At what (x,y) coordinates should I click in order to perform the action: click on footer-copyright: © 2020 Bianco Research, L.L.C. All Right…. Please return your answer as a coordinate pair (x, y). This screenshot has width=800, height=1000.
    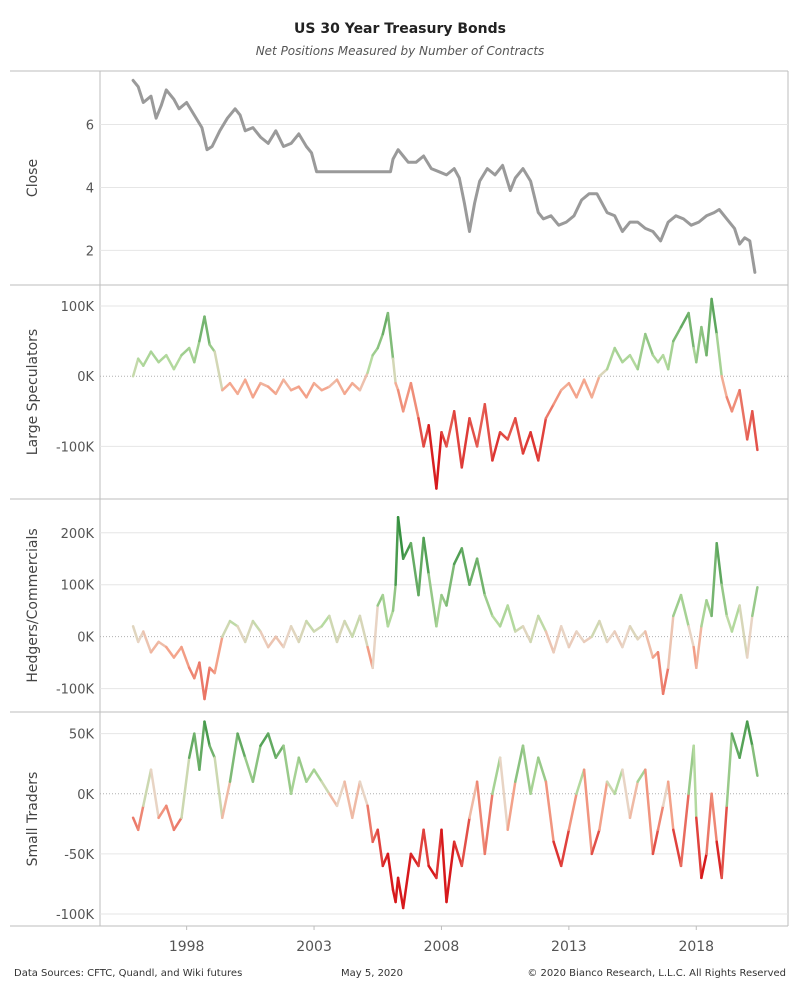
    Looking at the image, I should click on (656, 973).